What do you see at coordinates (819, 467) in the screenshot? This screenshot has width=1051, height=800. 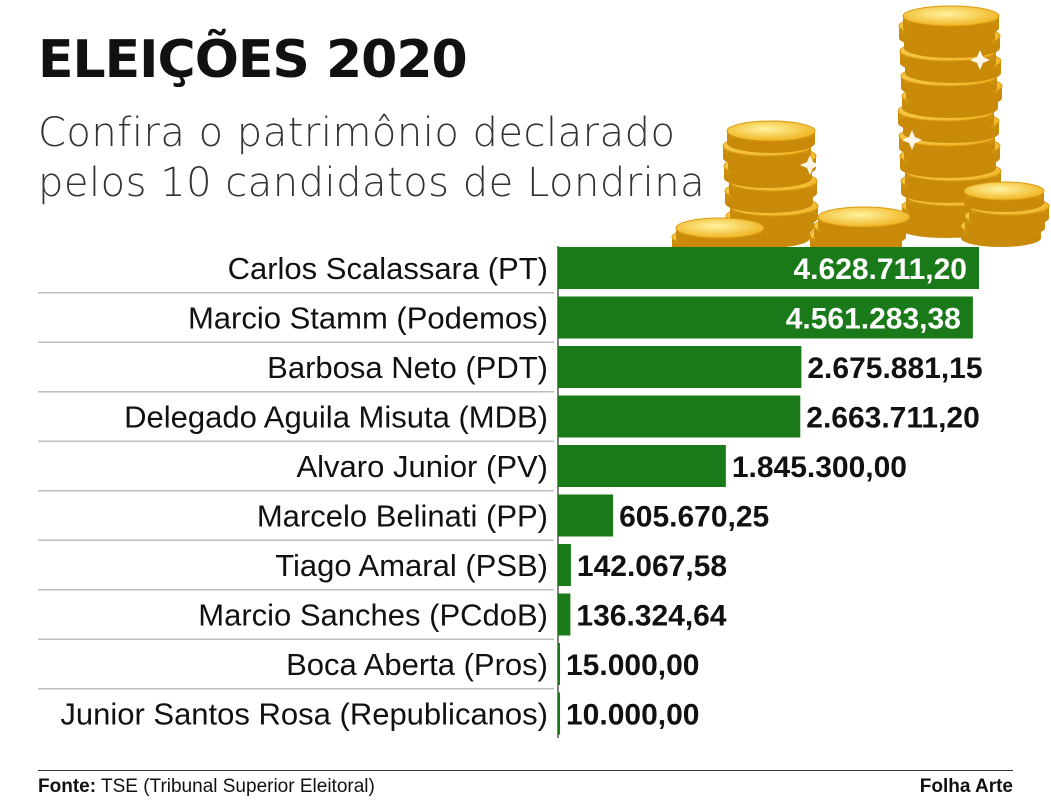 I see `value-label: 1.845.300,00` at bounding box center [819, 467].